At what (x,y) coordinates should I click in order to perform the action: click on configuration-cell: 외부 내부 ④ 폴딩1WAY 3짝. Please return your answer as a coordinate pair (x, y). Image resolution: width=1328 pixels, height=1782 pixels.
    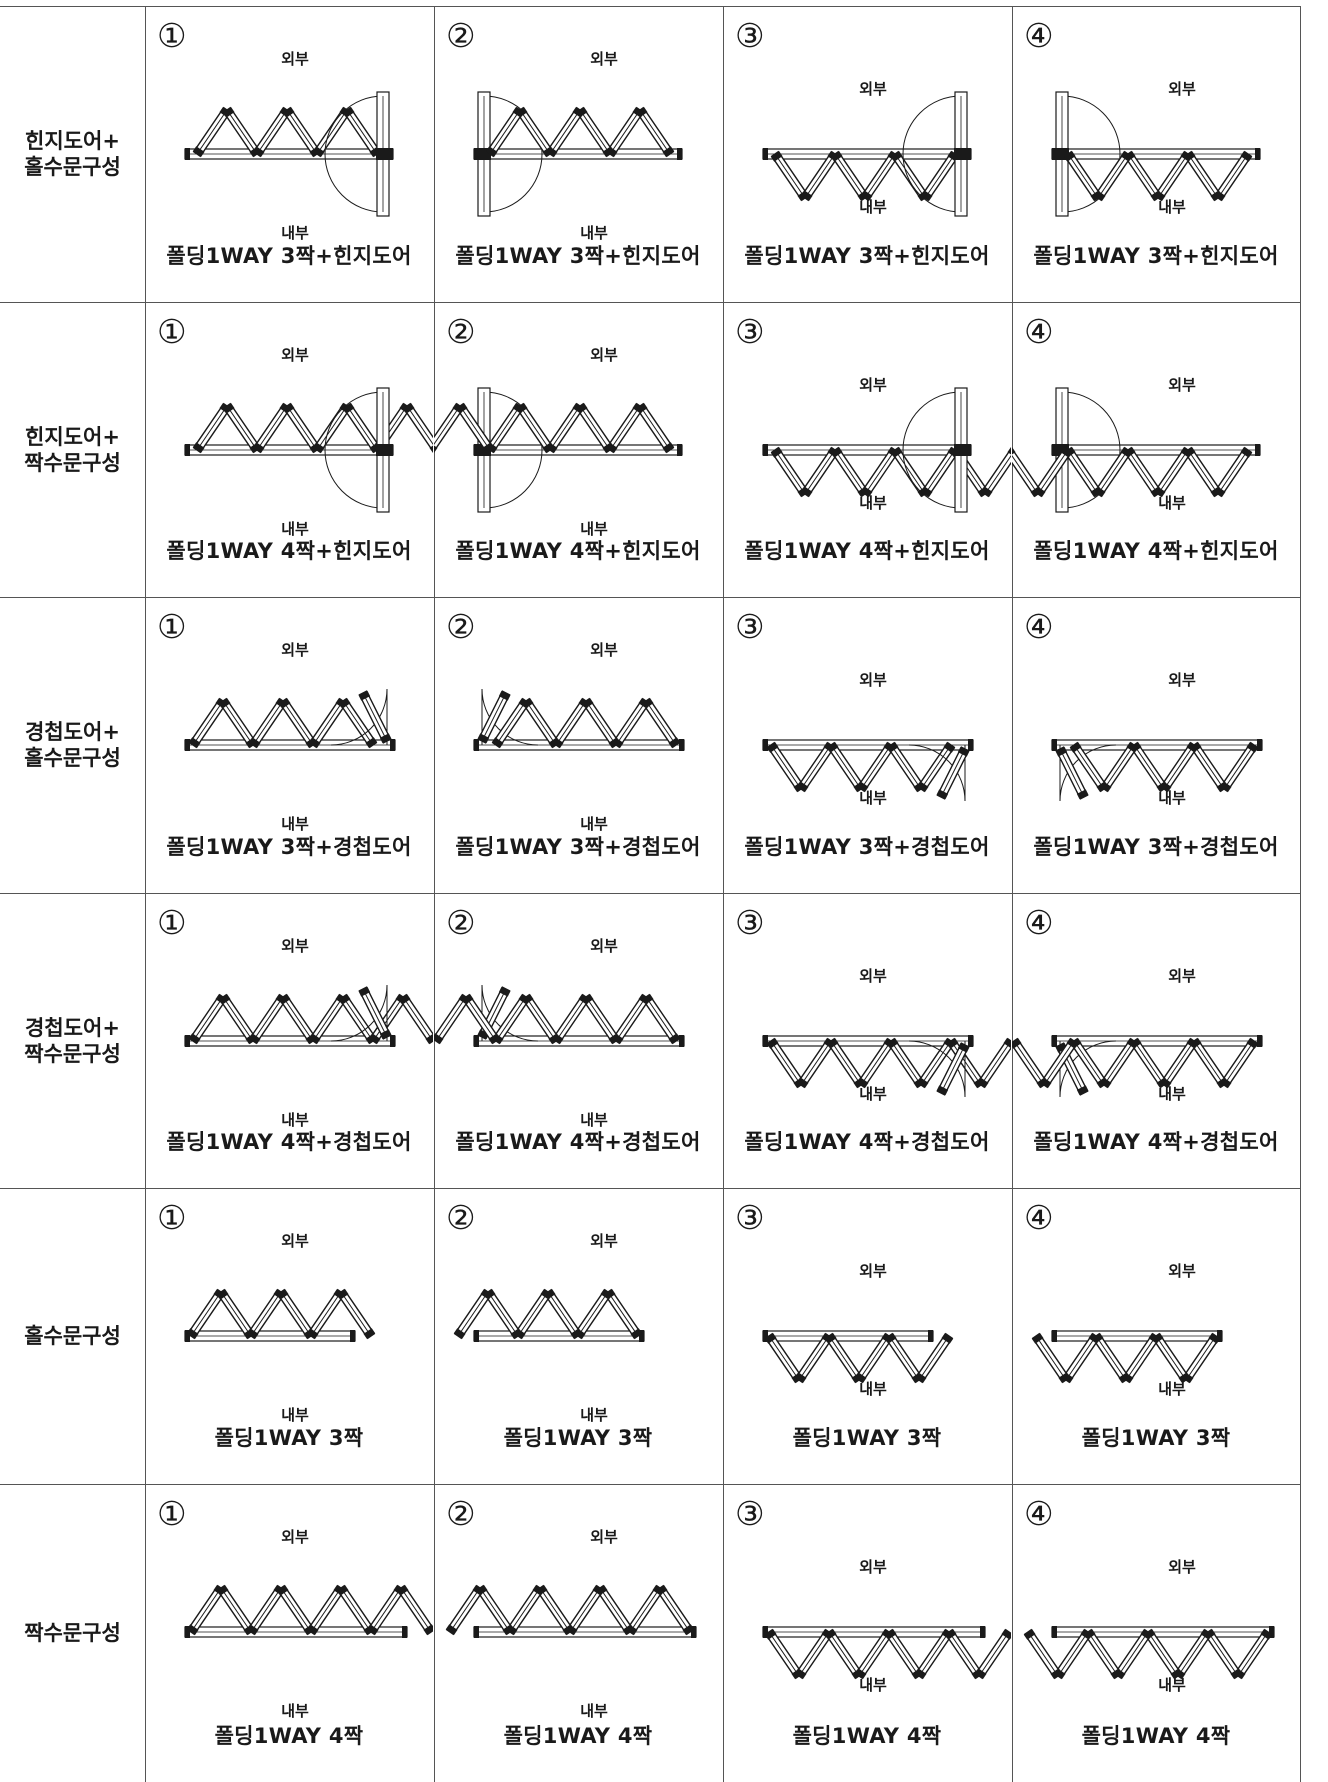
    Looking at the image, I should click on (1156, 1336).